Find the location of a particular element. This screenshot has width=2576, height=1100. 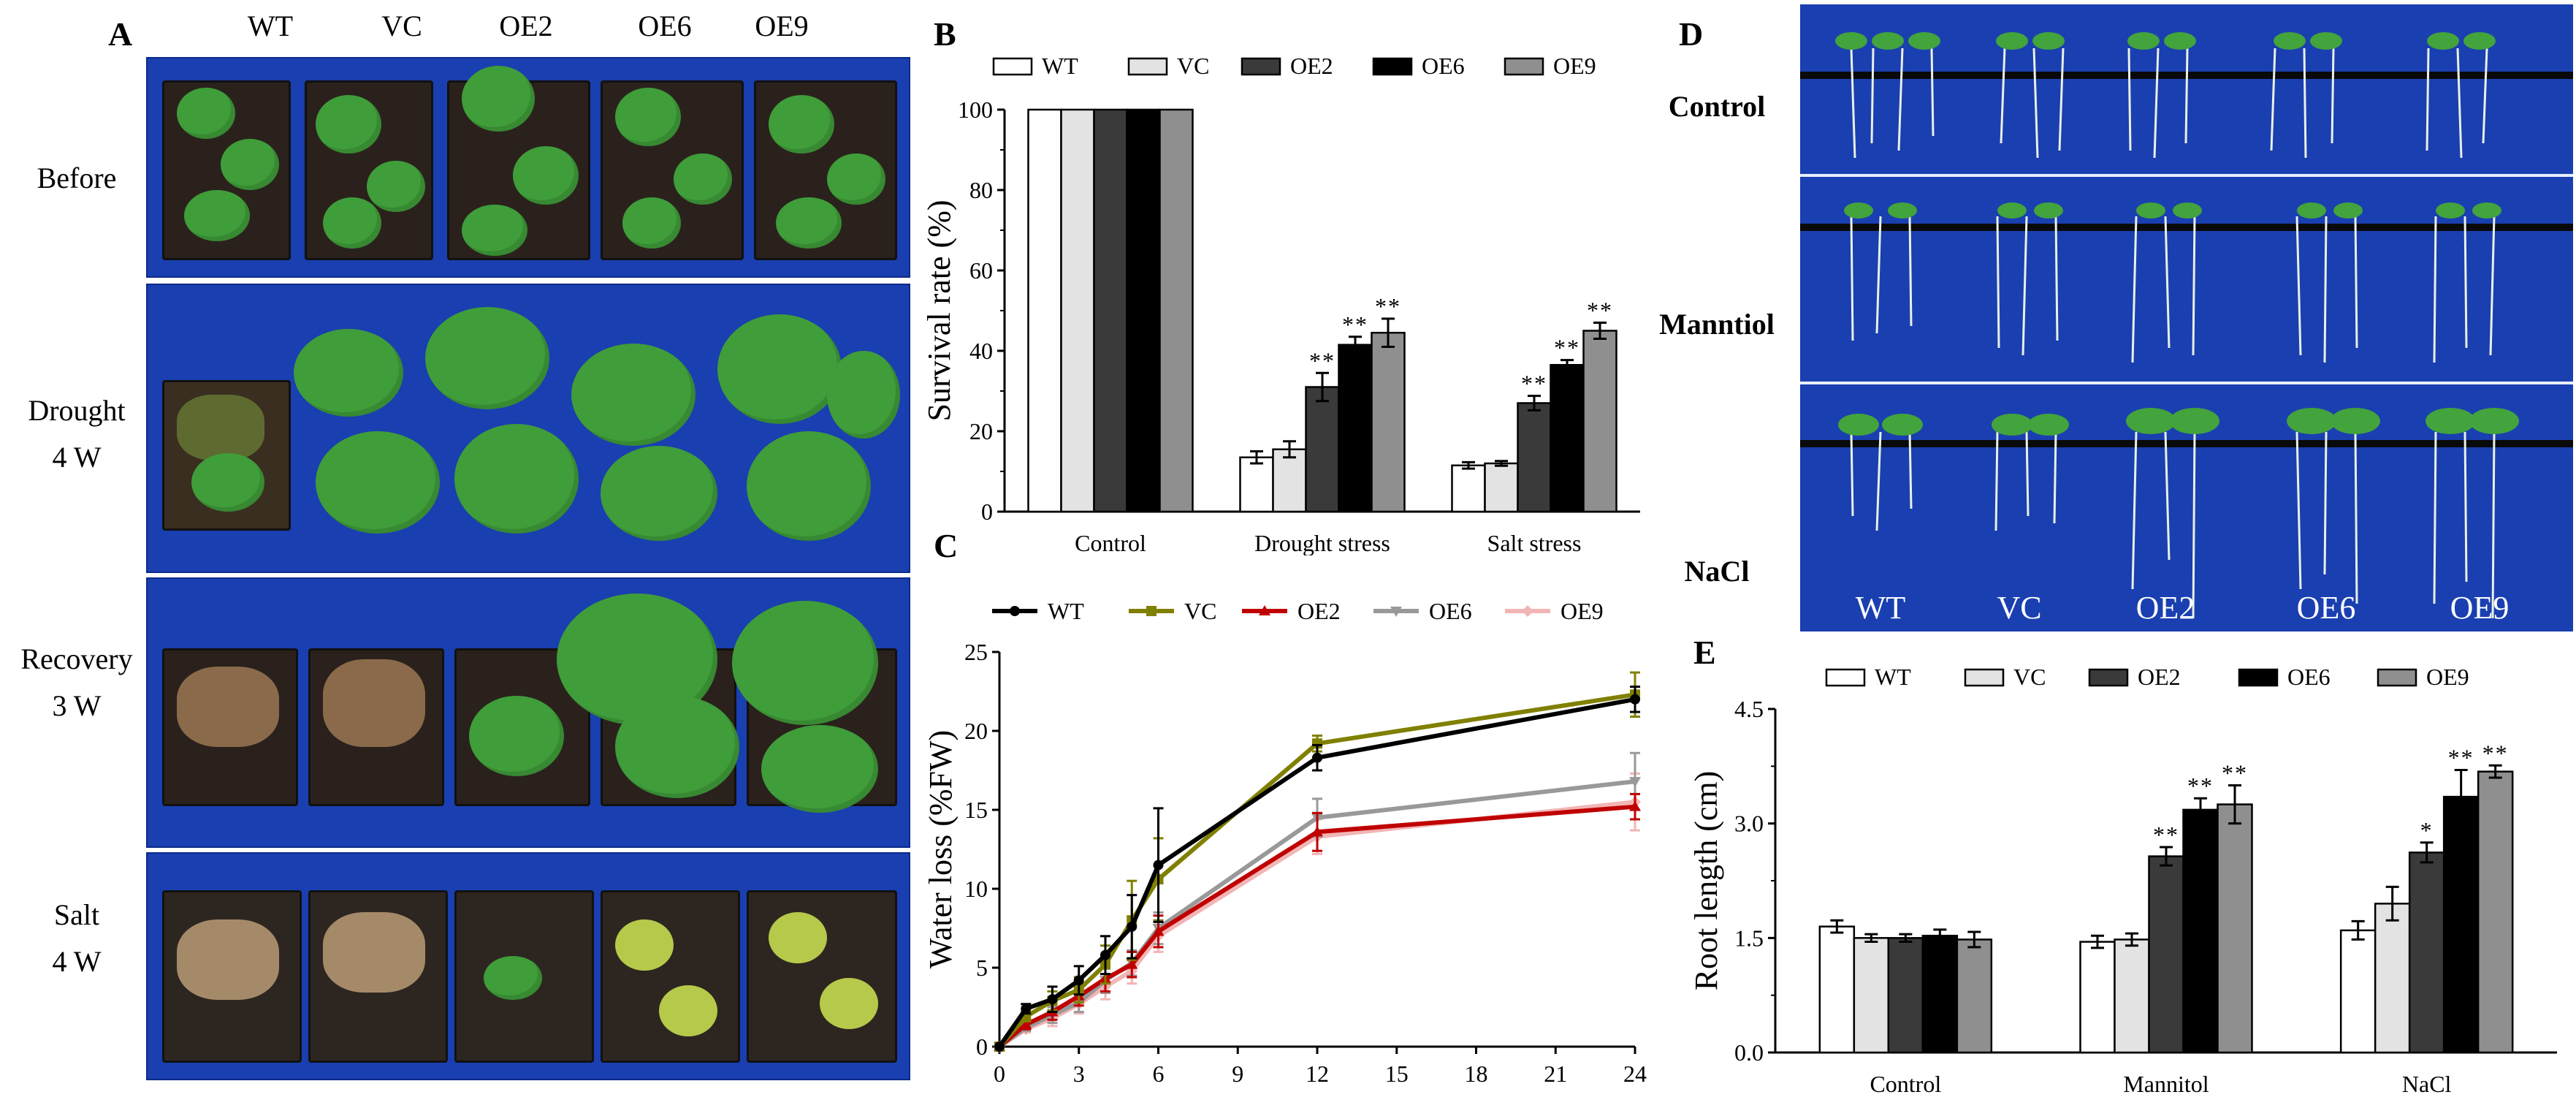

photo-salt is located at coordinates (528, 966).